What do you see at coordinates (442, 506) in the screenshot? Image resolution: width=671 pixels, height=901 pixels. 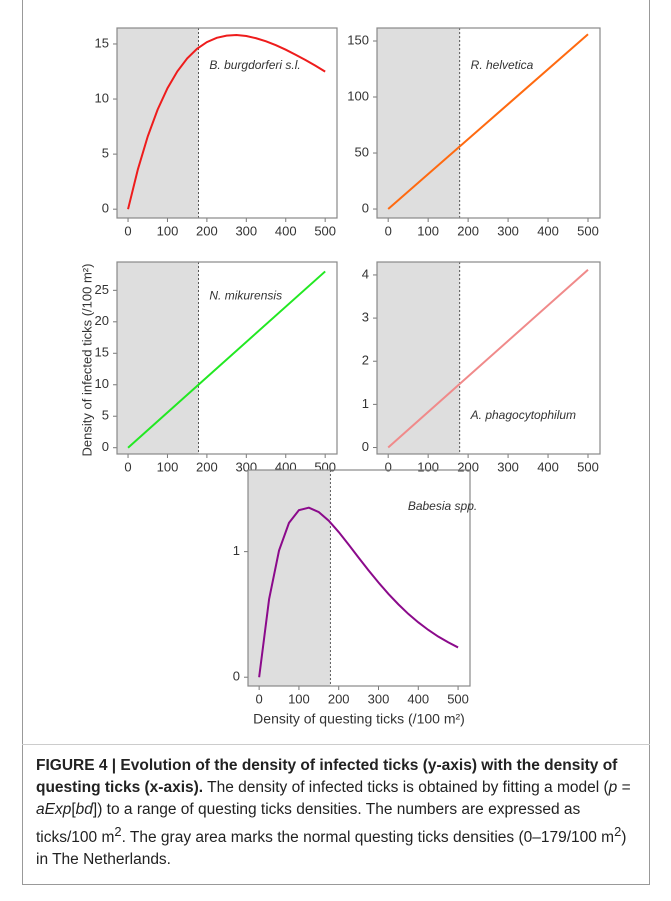 I see `panel-label: Babesia spp.` at bounding box center [442, 506].